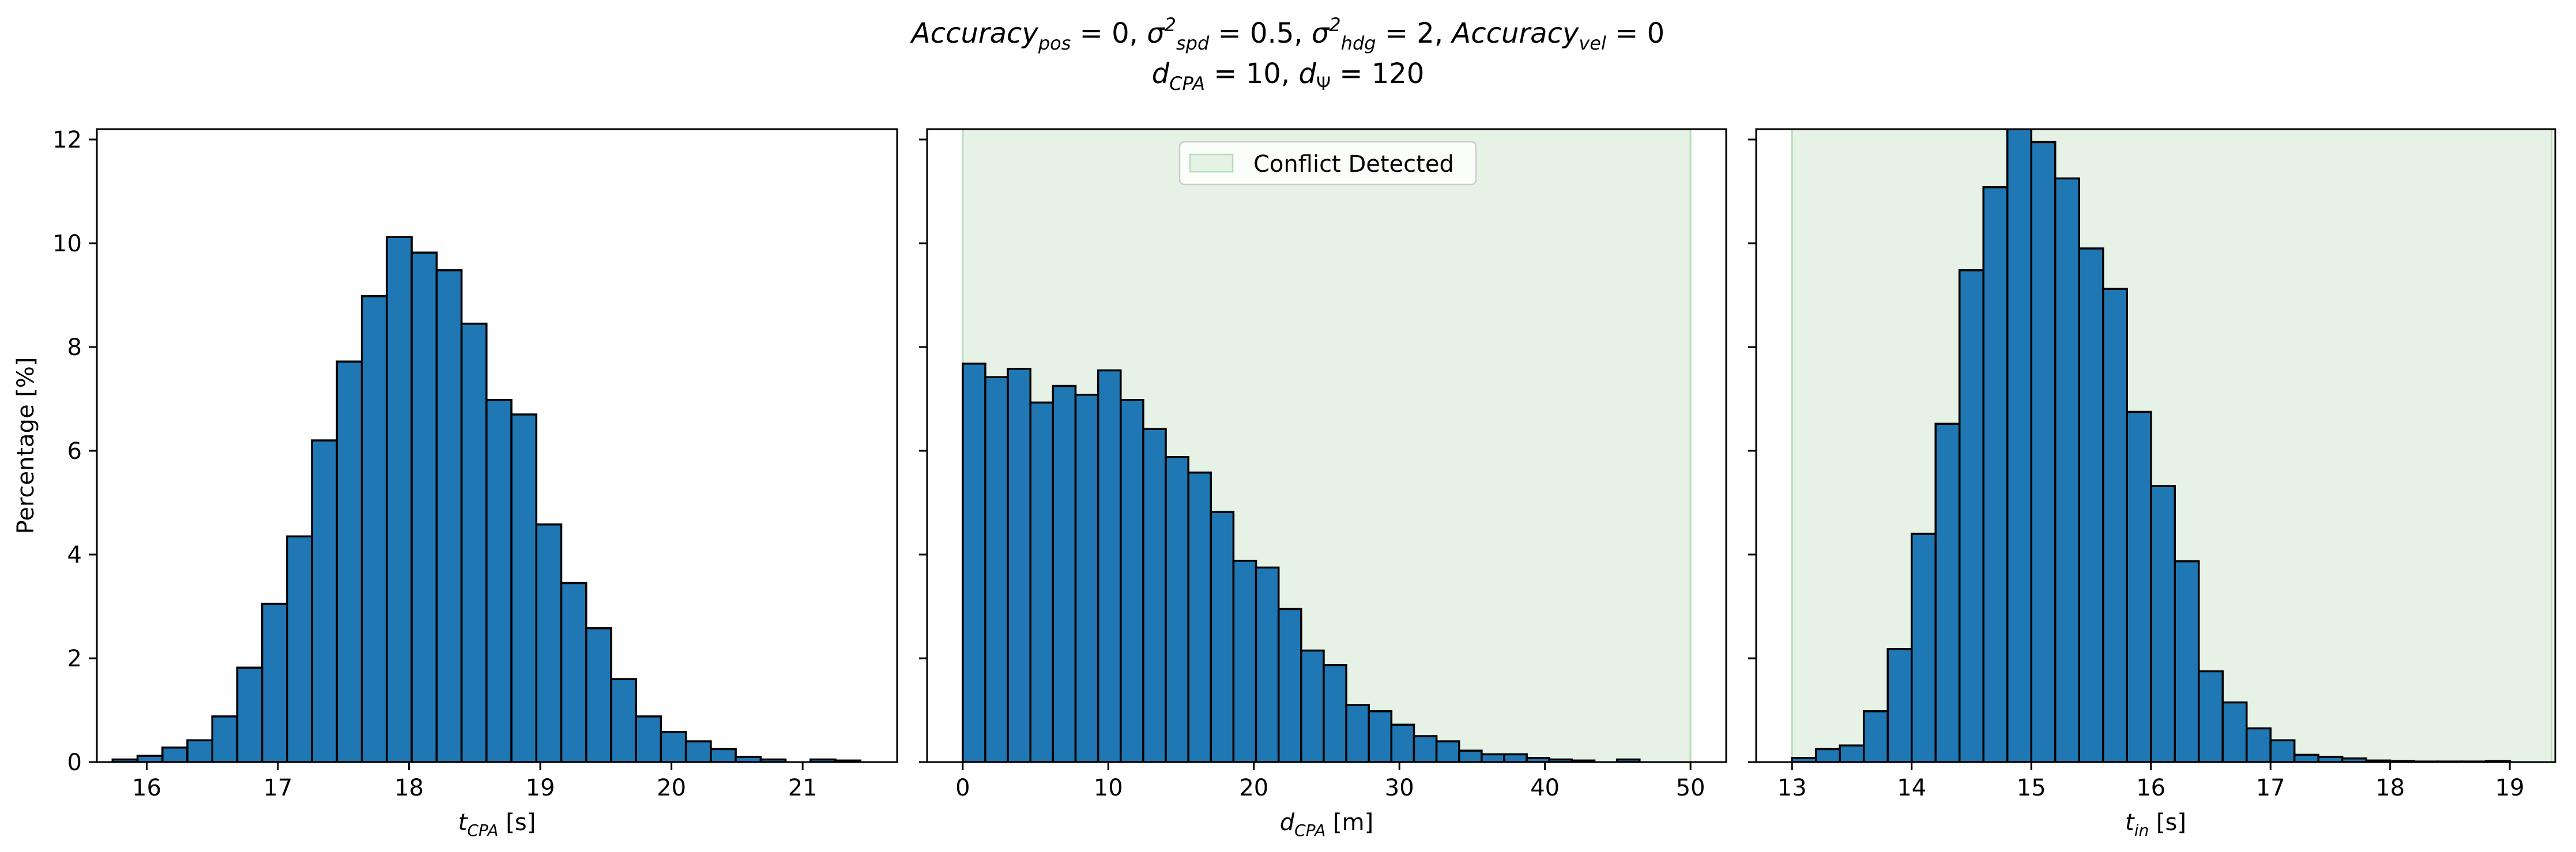 This screenshot has height=852, width=2576. Describe the element at coordinates (1545, 788) in the screenshot. I see `x-tick-label: 40` at that location.